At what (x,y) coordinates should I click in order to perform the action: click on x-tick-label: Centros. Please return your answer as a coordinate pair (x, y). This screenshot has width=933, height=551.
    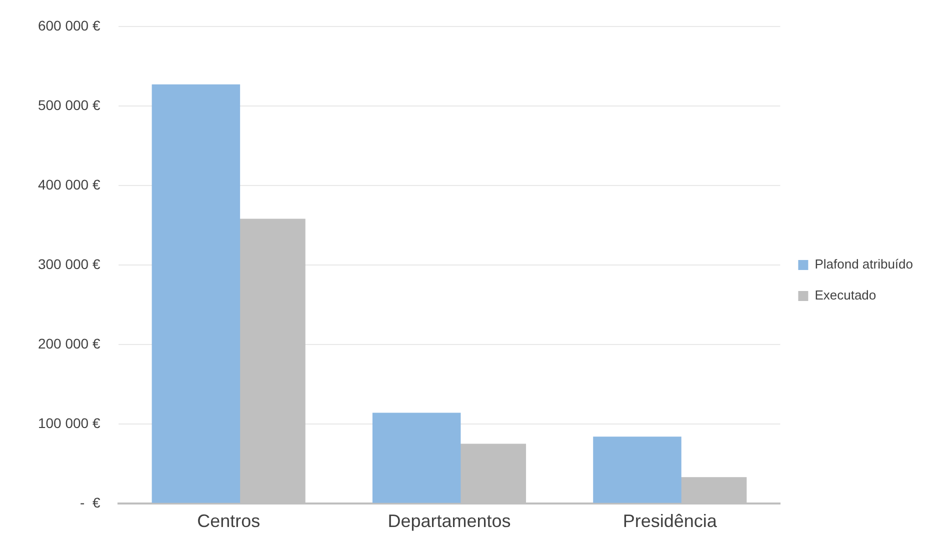
    Looking at the image, I should click on (228, 521).